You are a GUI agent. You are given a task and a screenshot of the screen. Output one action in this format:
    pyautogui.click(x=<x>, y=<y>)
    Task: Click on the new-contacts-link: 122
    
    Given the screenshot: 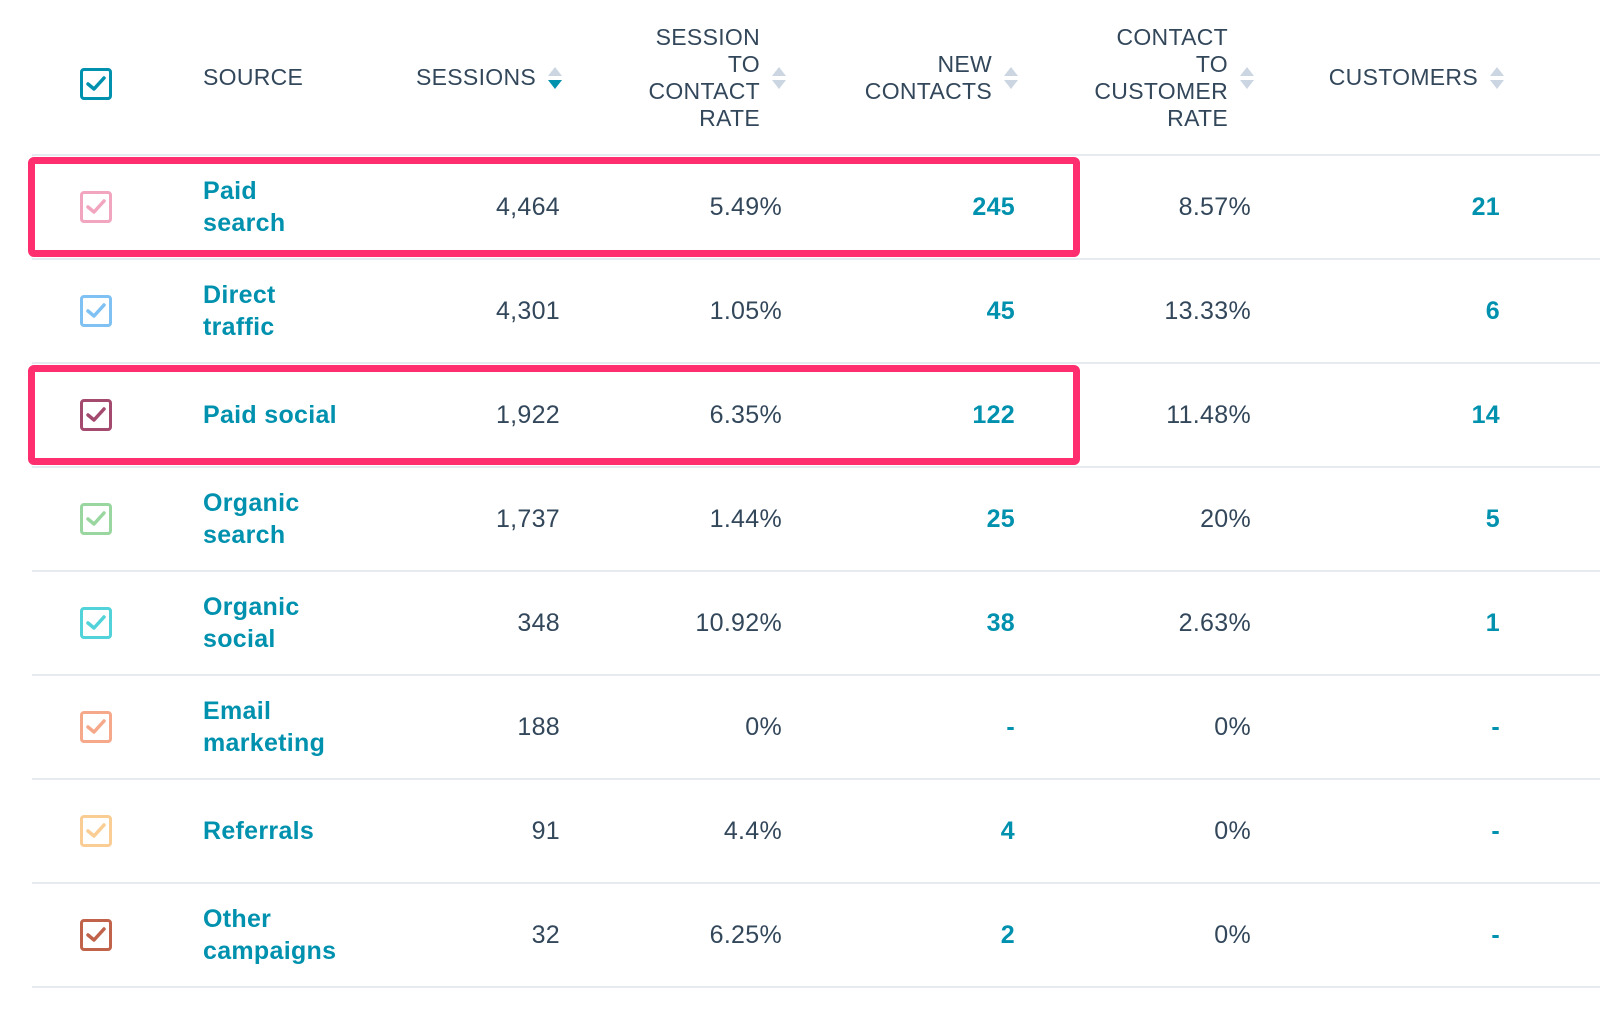 What is the action you would take?
    pyautogui.click(x=993, y=415)
    